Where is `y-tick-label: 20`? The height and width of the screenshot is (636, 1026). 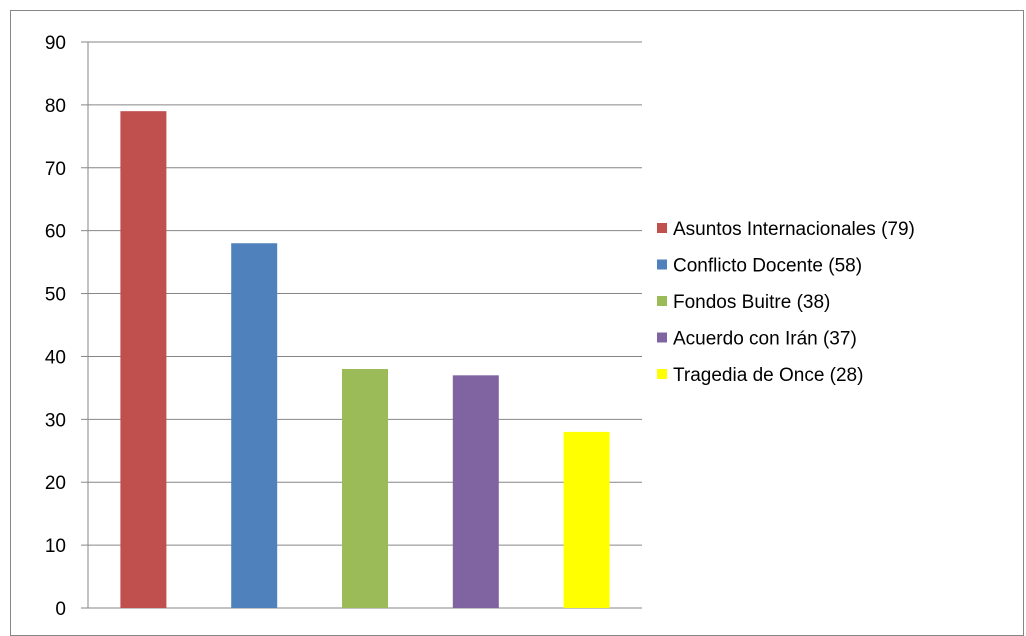 y-tick-label: 20 is located at coordinates (55, 483).